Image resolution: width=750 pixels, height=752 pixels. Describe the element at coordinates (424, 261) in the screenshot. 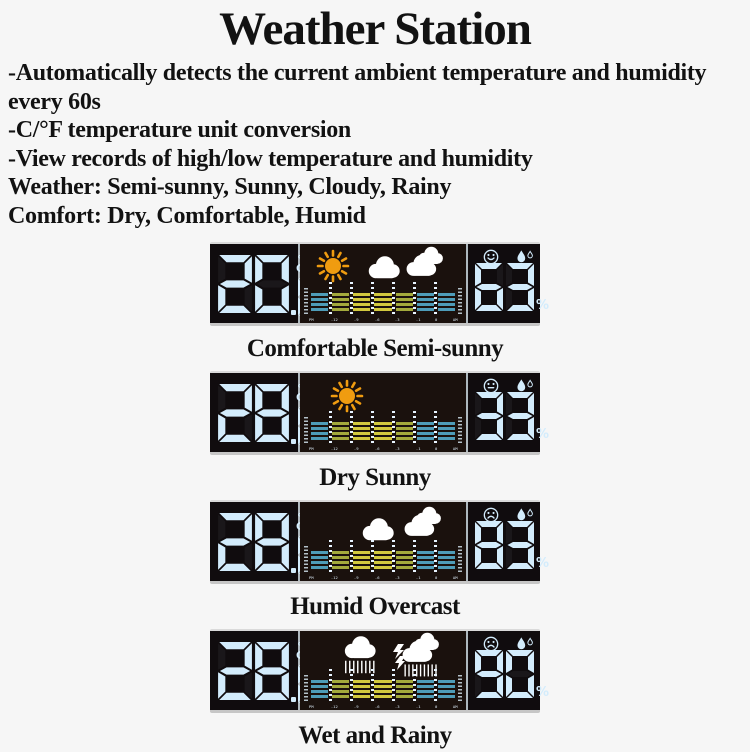

I see `double-cloud-icon` at that location.